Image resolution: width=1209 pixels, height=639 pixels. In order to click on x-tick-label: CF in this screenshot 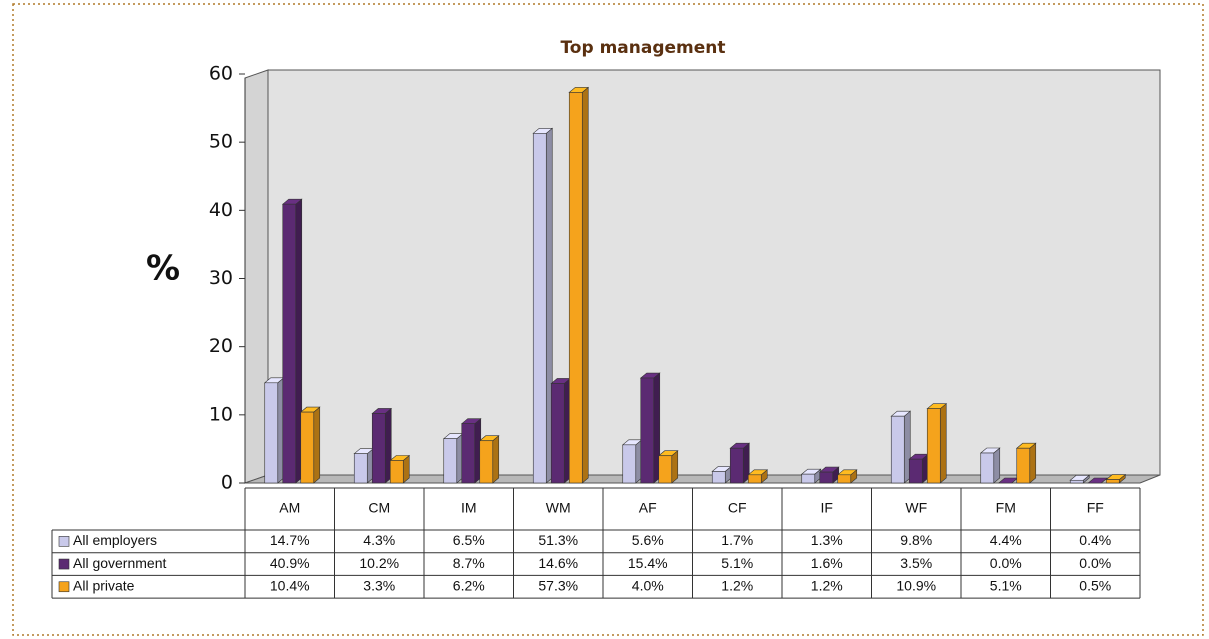, I will do `click(737, 508)`.